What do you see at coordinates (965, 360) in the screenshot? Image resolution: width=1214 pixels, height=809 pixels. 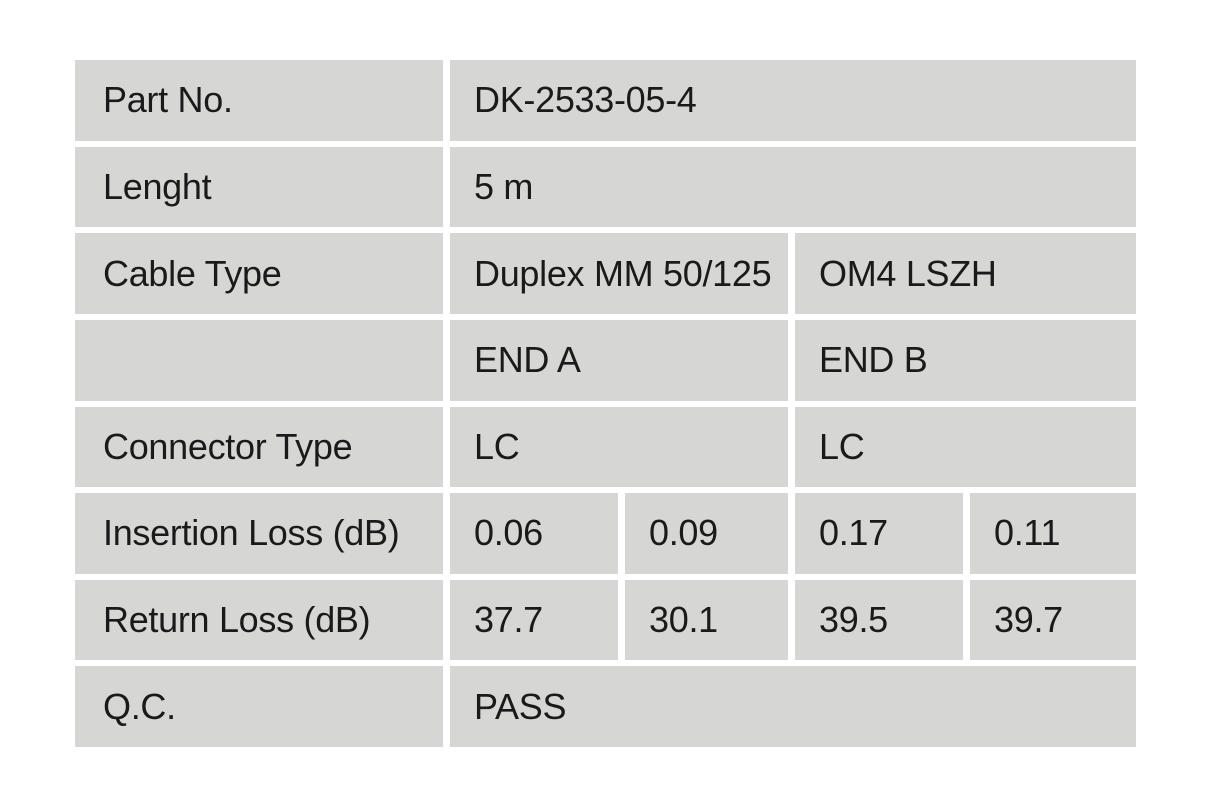 I see `end-b-header-cell: END B` at bounding box center [965, 360].